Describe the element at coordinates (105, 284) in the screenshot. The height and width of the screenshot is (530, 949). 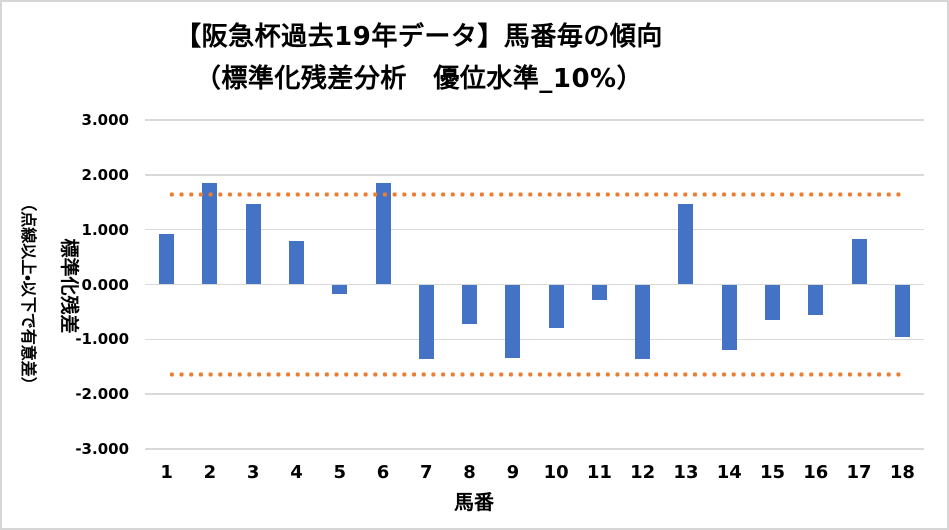
I see `y-axis-tick-label: 0.000` at that location.